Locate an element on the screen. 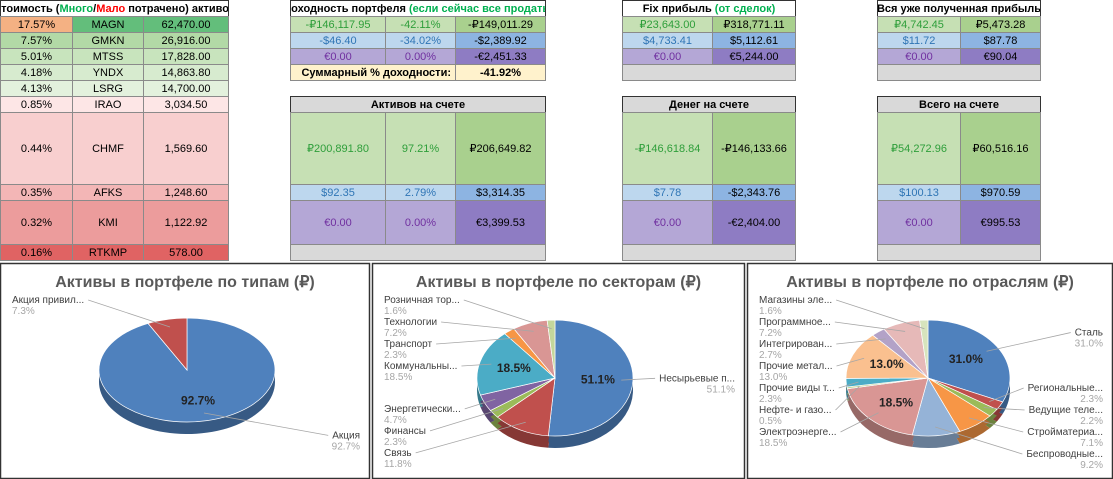 This screenshot has width=1113, height=479. cell: 7.57% is located at coordinates (36, 40).